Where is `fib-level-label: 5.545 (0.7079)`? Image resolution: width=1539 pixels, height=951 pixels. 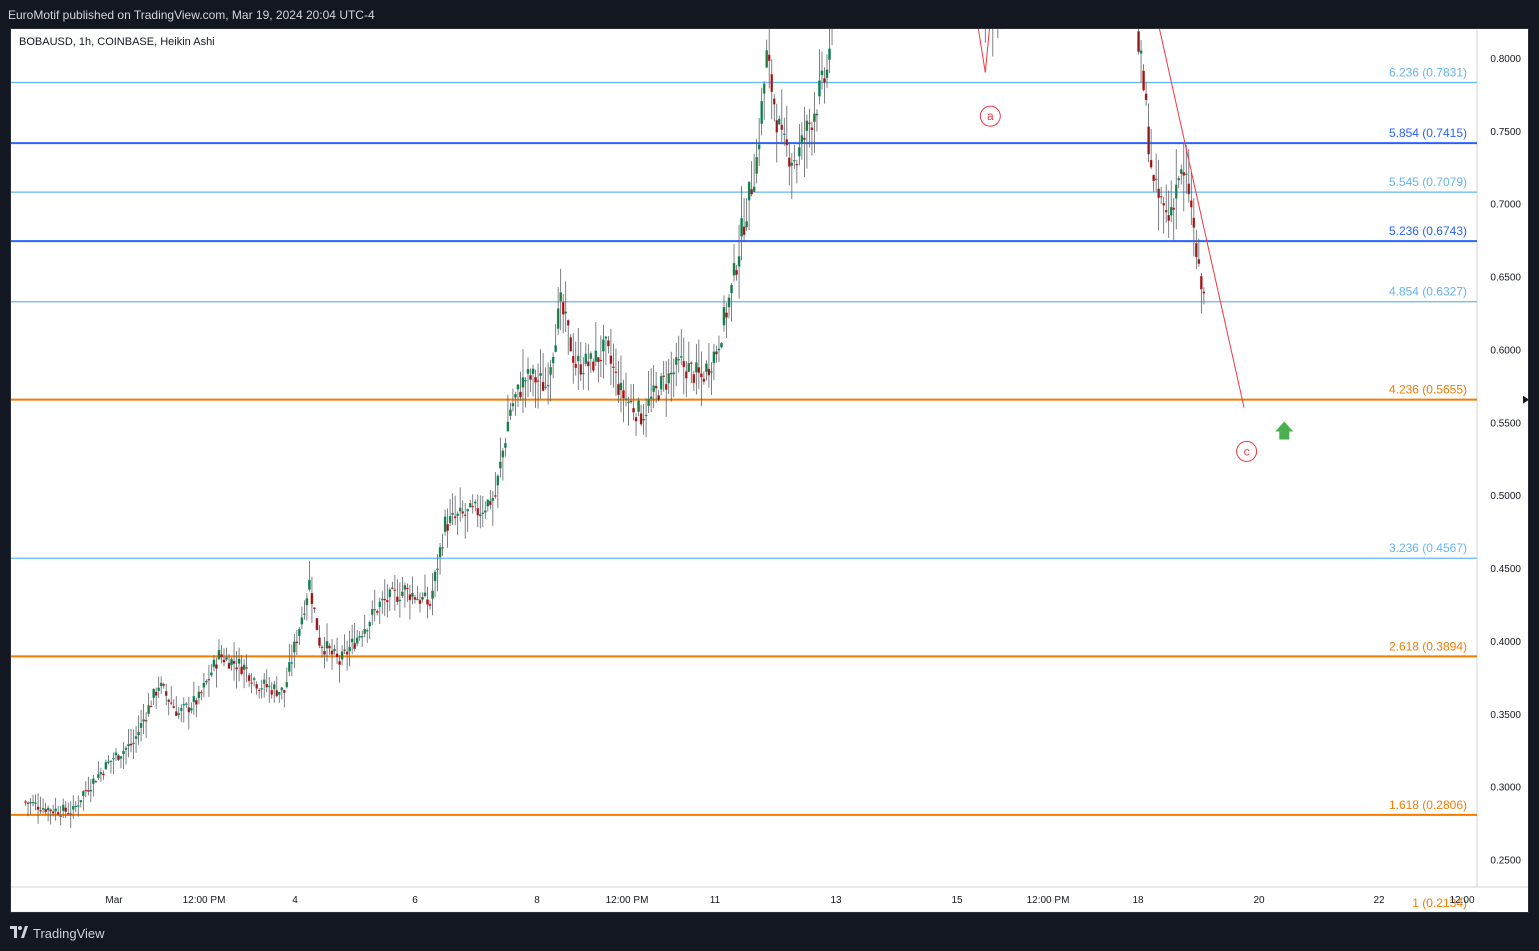
fib-level-label: 5.545 (0.7079) is located at coordinates (1428, 182).